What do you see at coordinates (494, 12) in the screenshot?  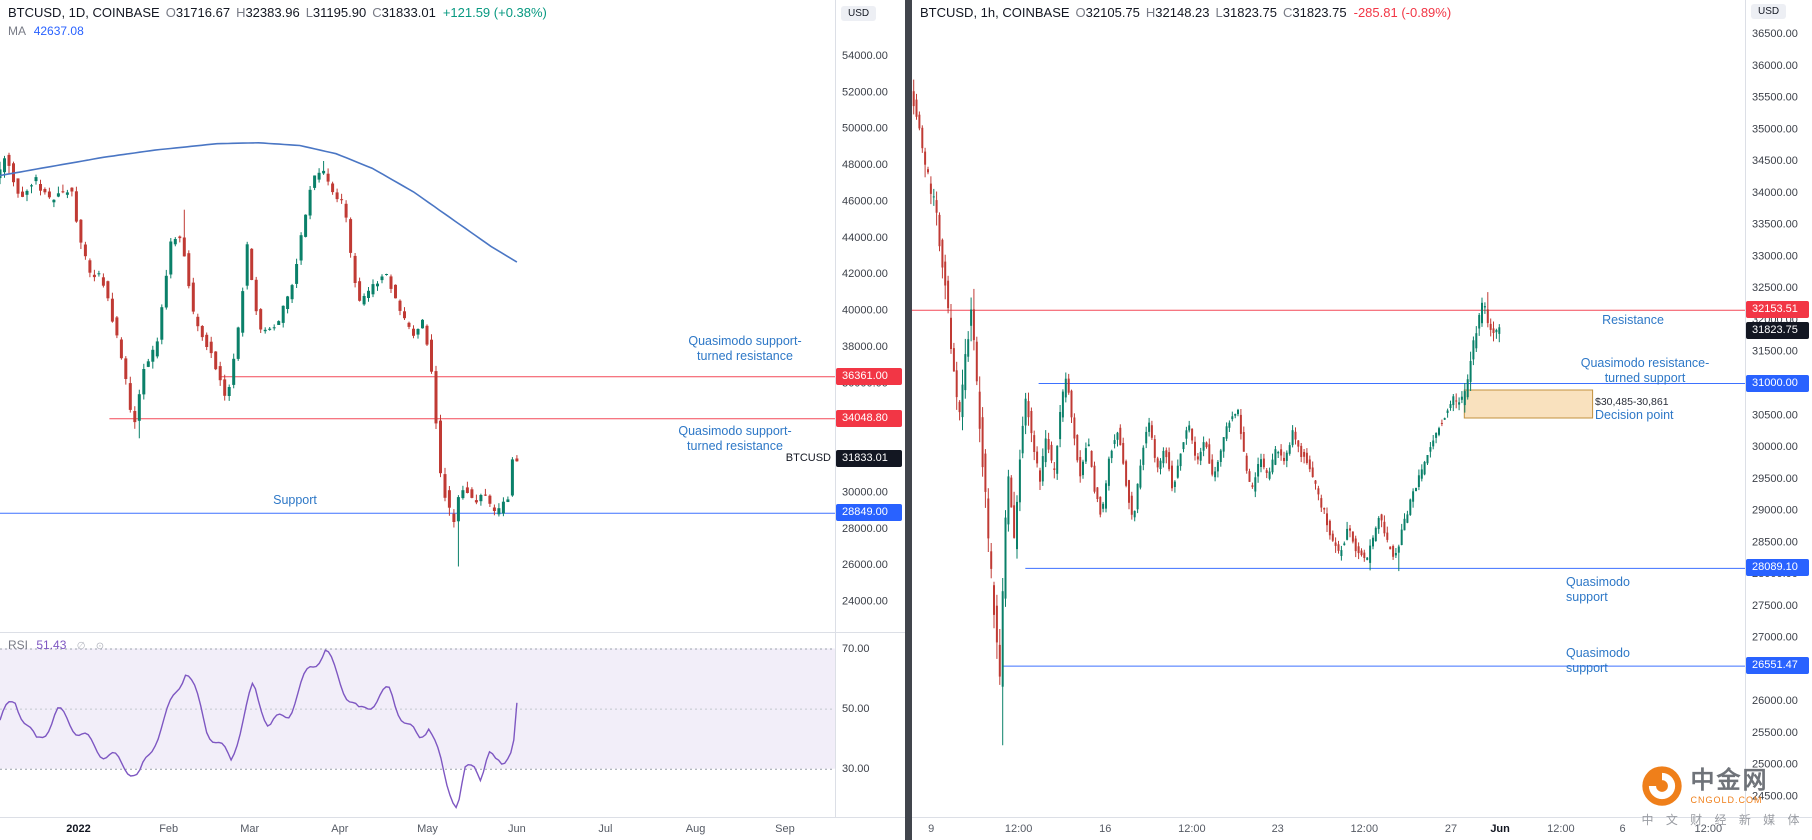 I see `change-value: +121.59 (+0.38%)` at bounding box center [494, 12].